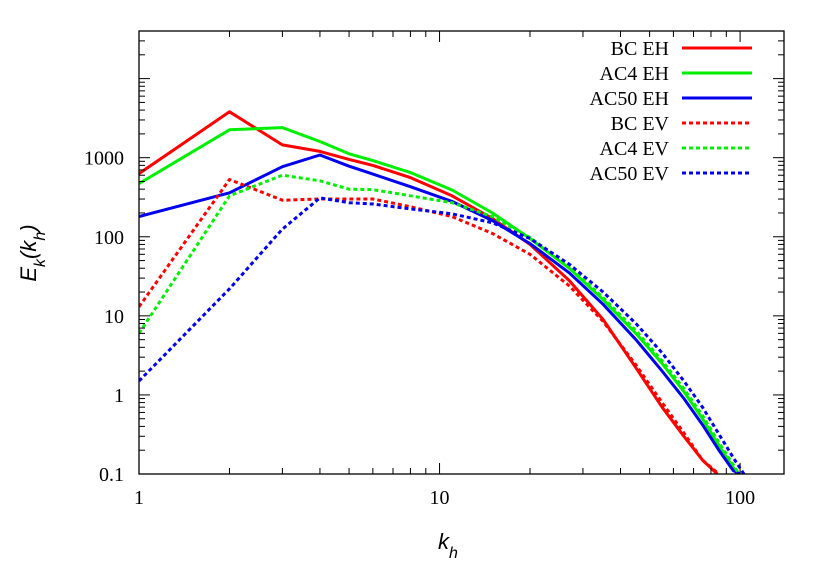  Describe the element at coordinates (109, 238) in the screenshot. I see `y-tick-label: 100` at that location.